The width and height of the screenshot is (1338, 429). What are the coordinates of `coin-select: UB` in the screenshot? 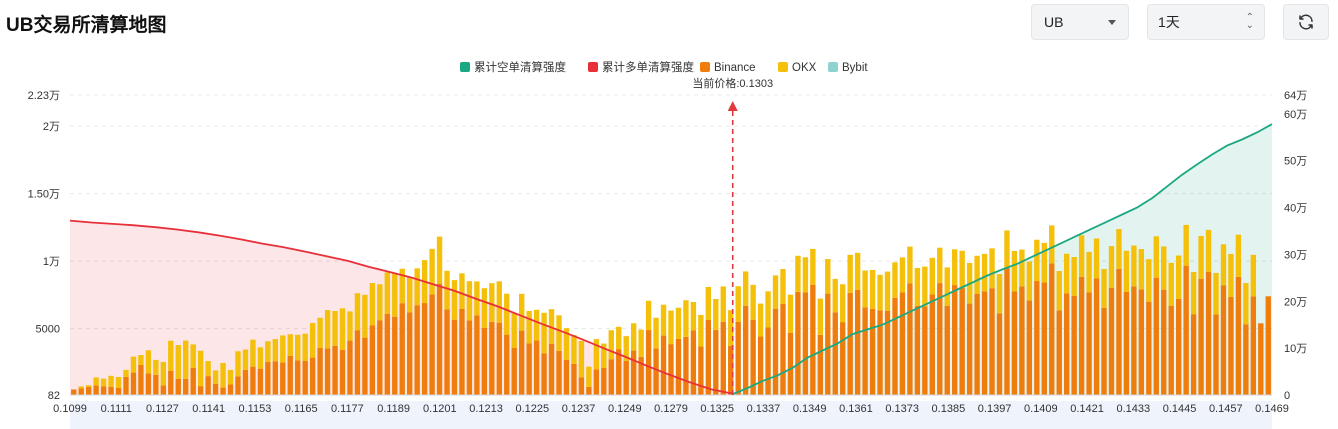 It's located at (1080, 22).